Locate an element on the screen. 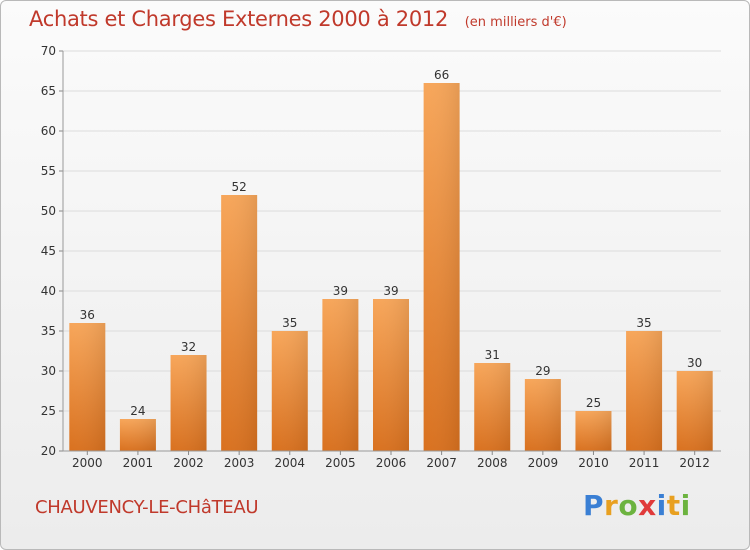 The height and width of the screenshot is (550, 750). bar-value-label: 24 is located at coordinates (137, 411).